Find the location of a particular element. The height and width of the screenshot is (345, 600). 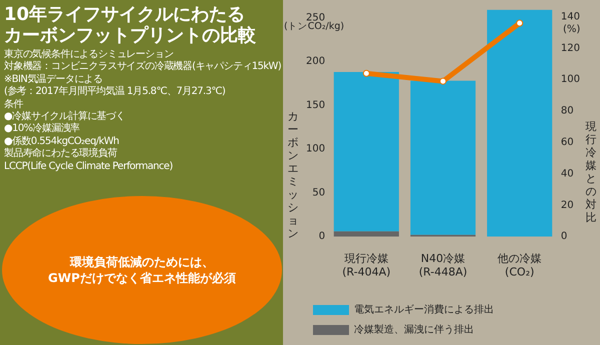

y2-tick-label: 100 is located at coordinates (570, 80).